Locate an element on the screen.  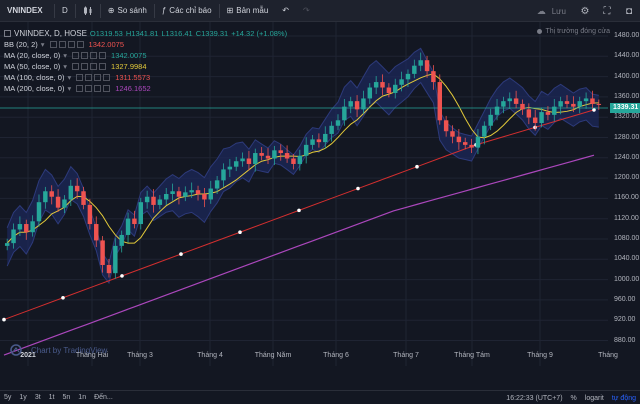
gear-icon: ⚙ is located at coordinates (585, 11).